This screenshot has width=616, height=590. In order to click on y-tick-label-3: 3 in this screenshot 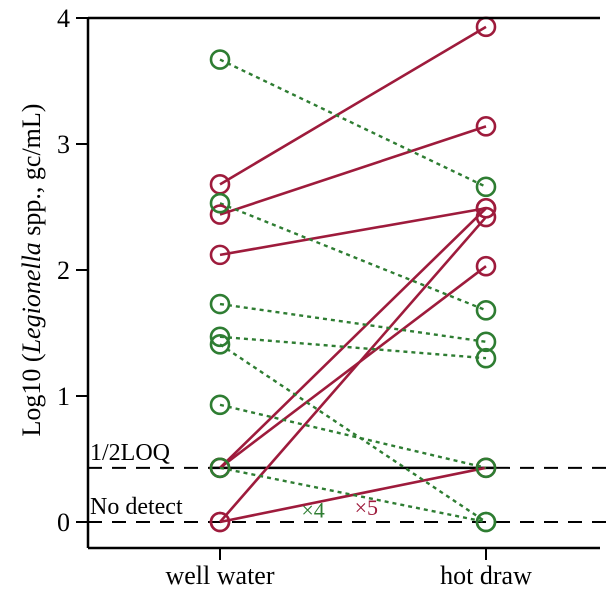, I will do `click(63, 144)`.